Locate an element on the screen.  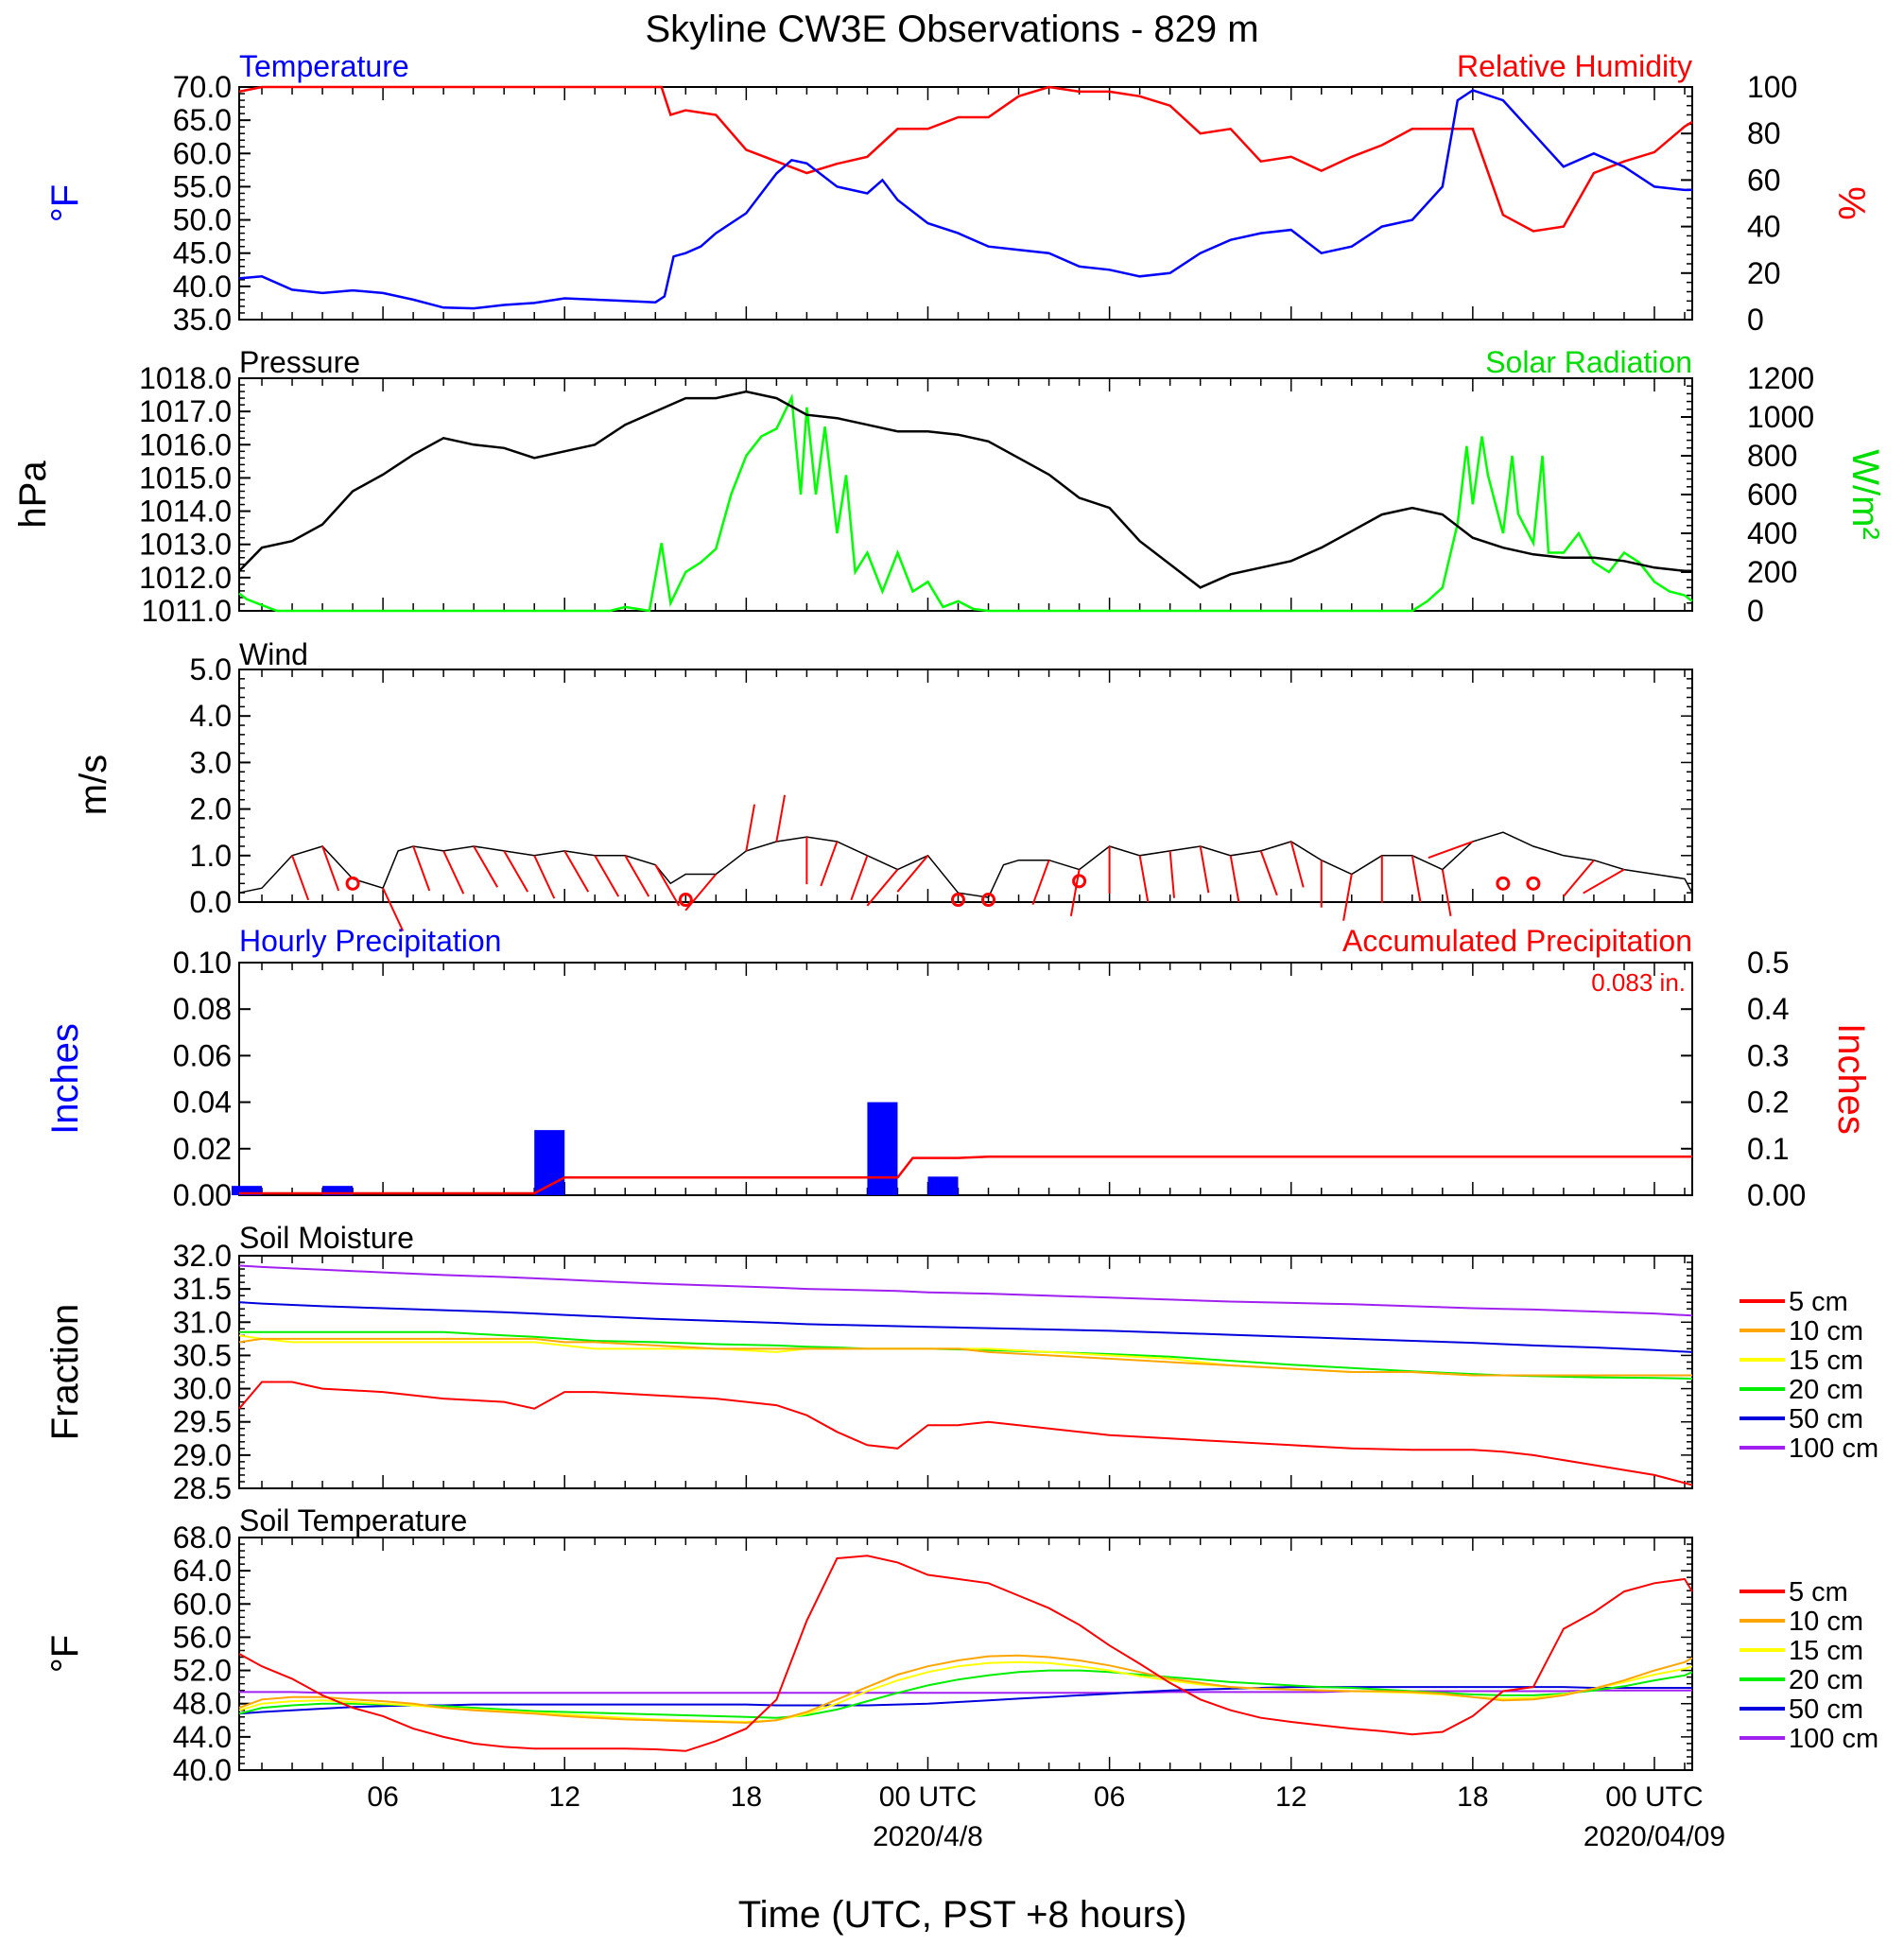
y-tick-label: 600 is located at coordinates (1772, 495).